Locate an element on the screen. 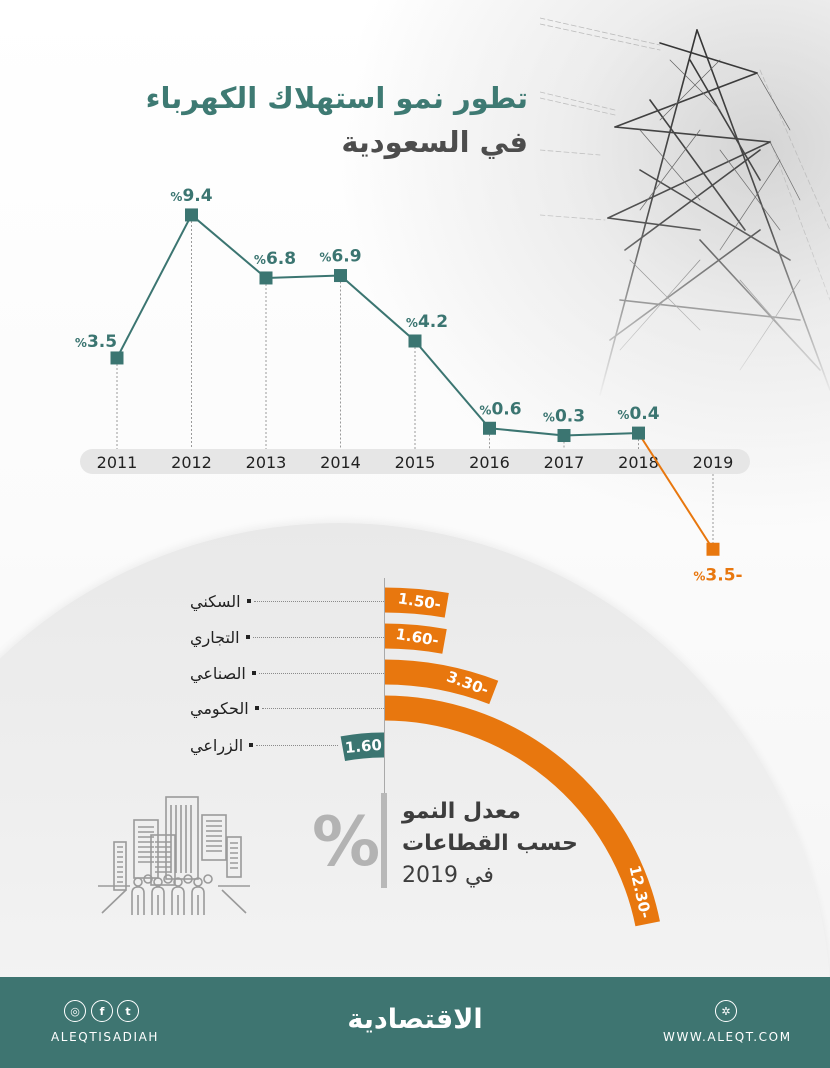 This screenshot has width=830, height=1068. sector-heading-line-3: في 2019 is located at coordinates (448, 875).